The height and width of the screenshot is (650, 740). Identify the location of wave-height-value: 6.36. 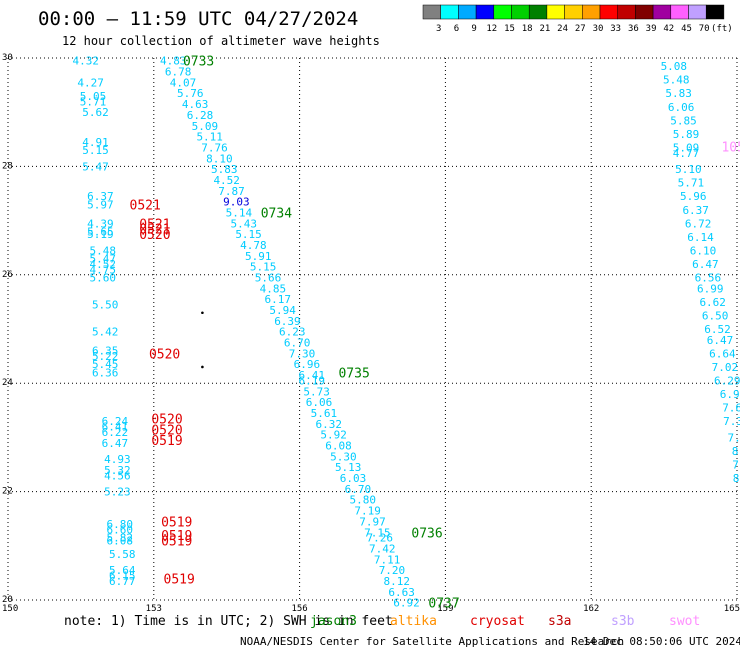
(105, 372).